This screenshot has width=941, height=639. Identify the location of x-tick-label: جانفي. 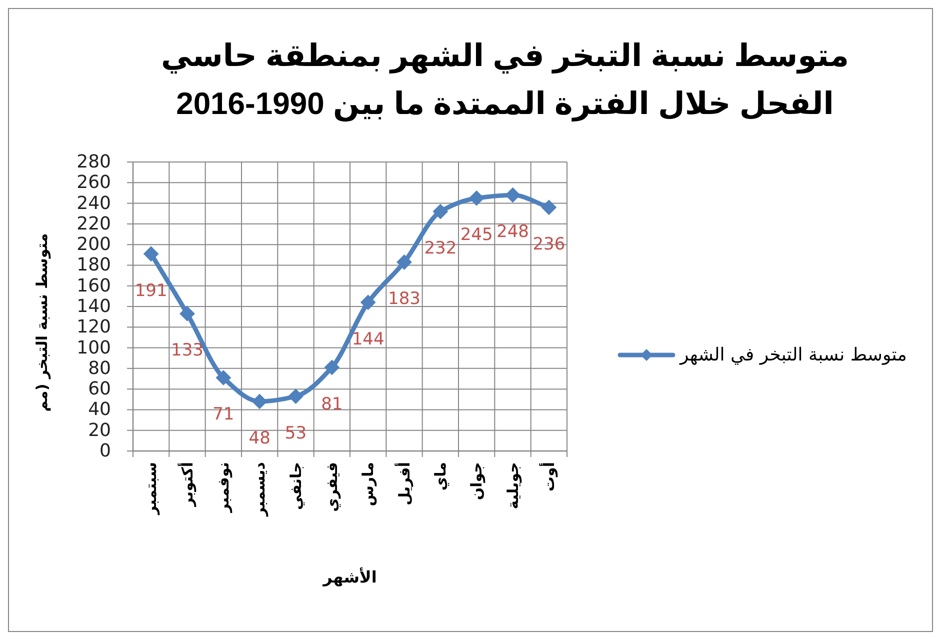
(295, 486).